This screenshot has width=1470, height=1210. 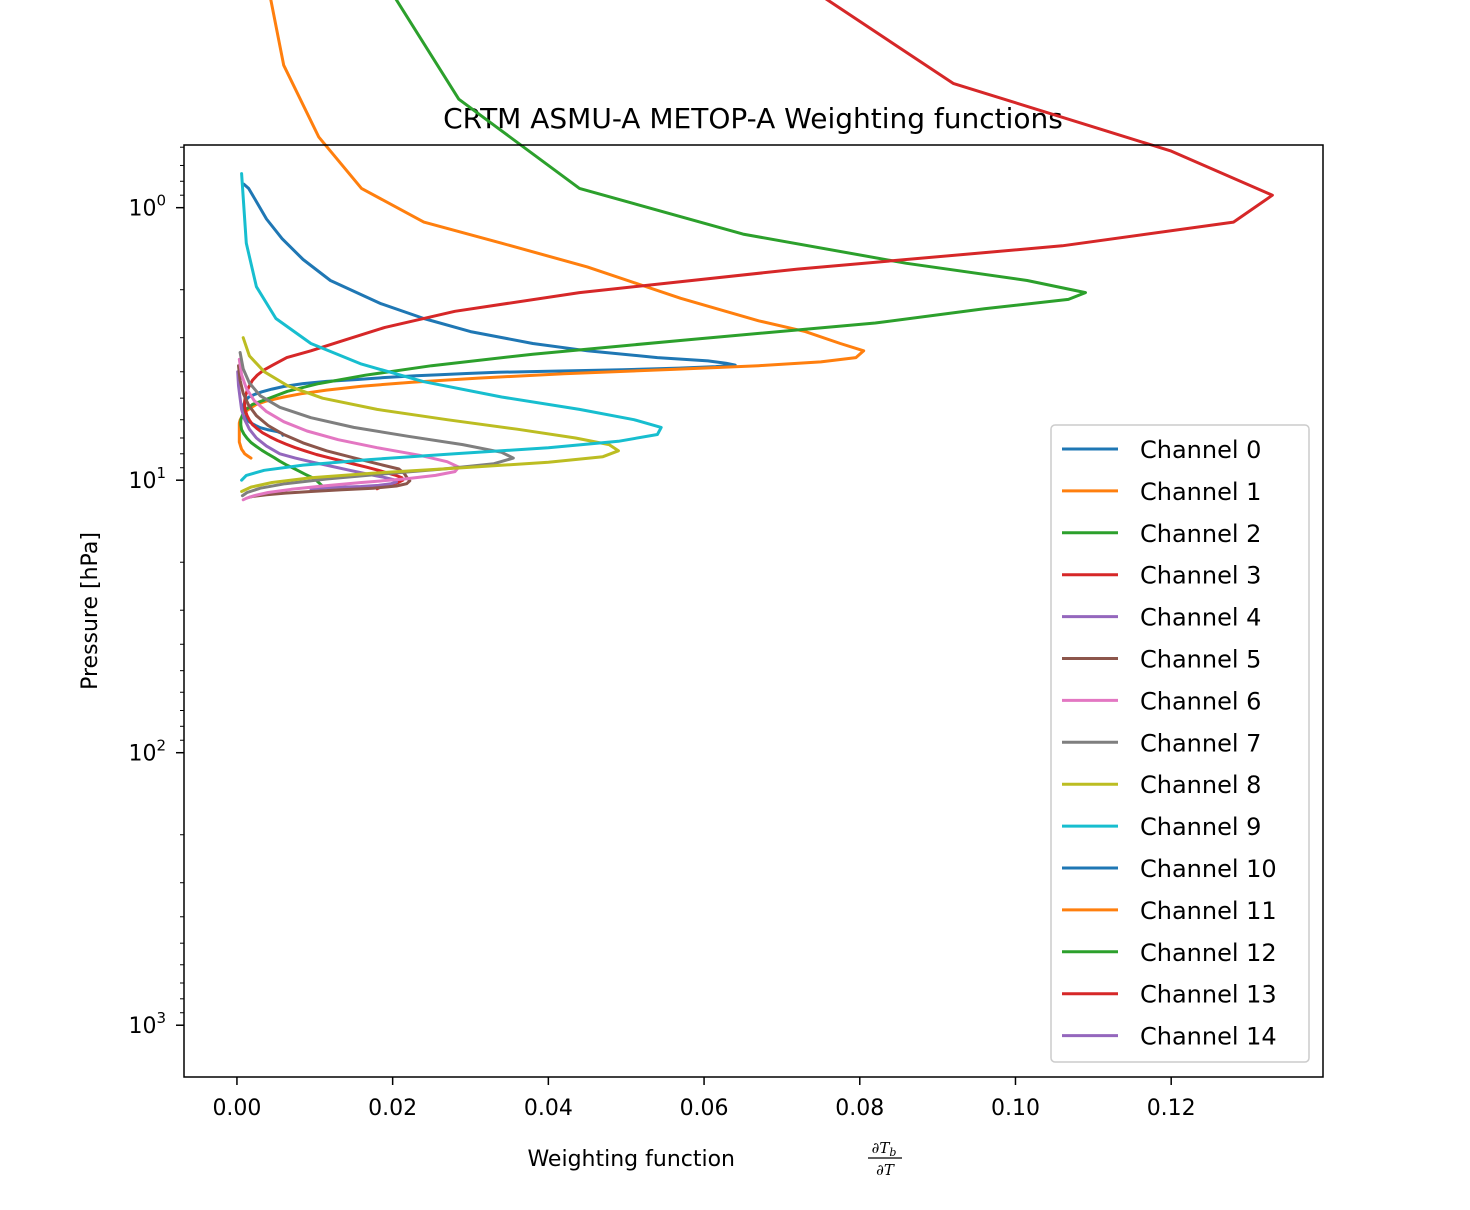 I want to click on x-tick-label: 0.06, so click(x=704, y=1108).